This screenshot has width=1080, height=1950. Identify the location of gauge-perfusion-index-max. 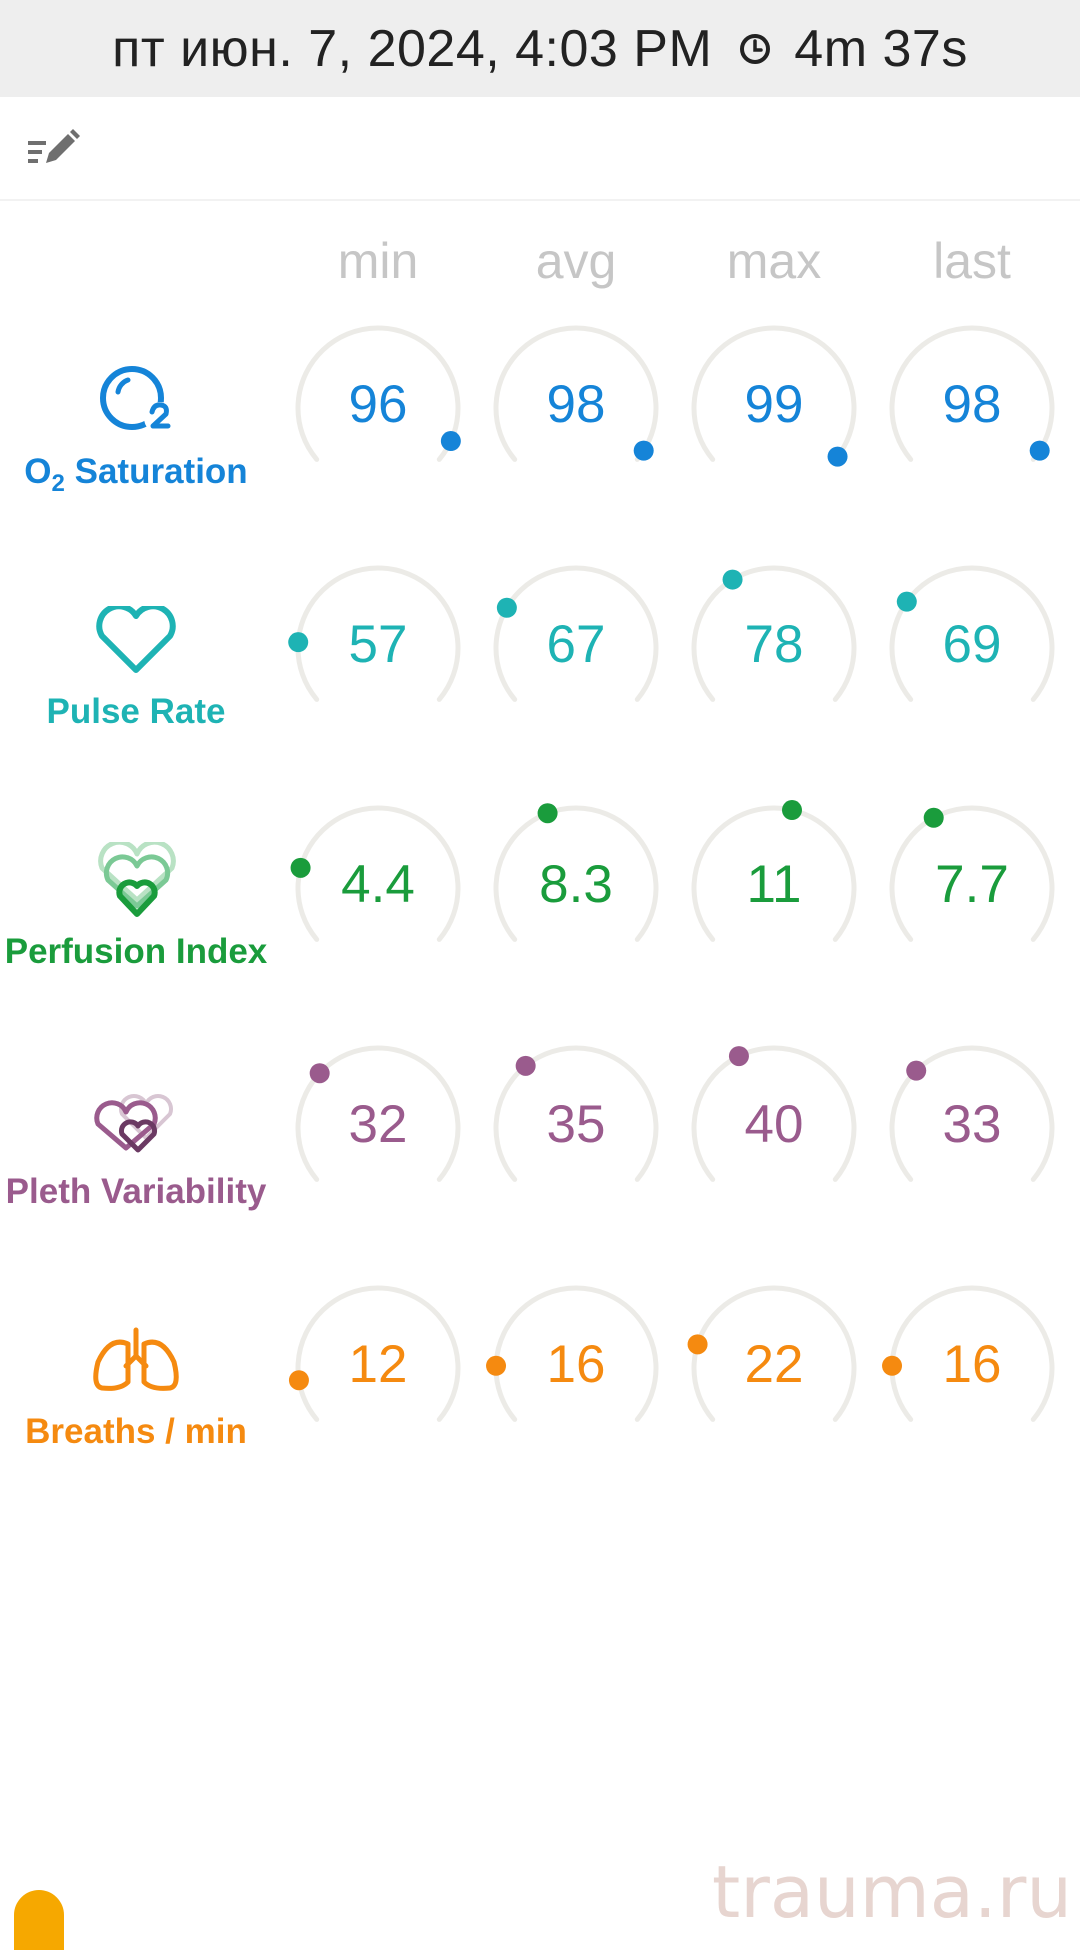
(774, 871).